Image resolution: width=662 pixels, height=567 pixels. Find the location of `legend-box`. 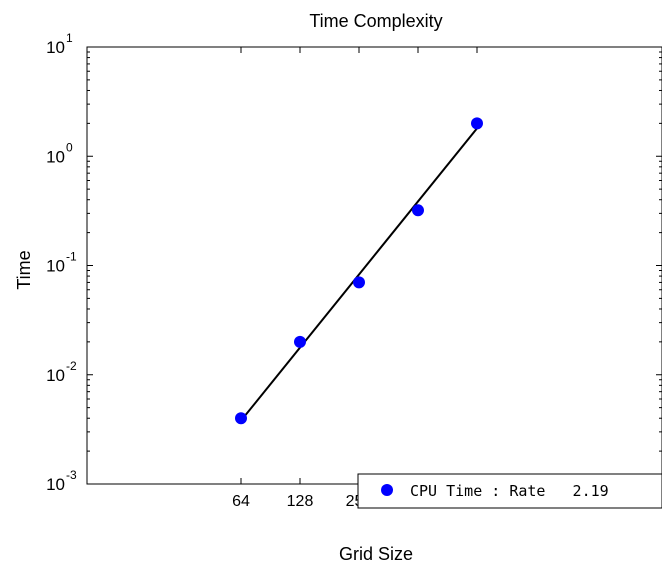

legend-box is located at coordinates (509, 491).